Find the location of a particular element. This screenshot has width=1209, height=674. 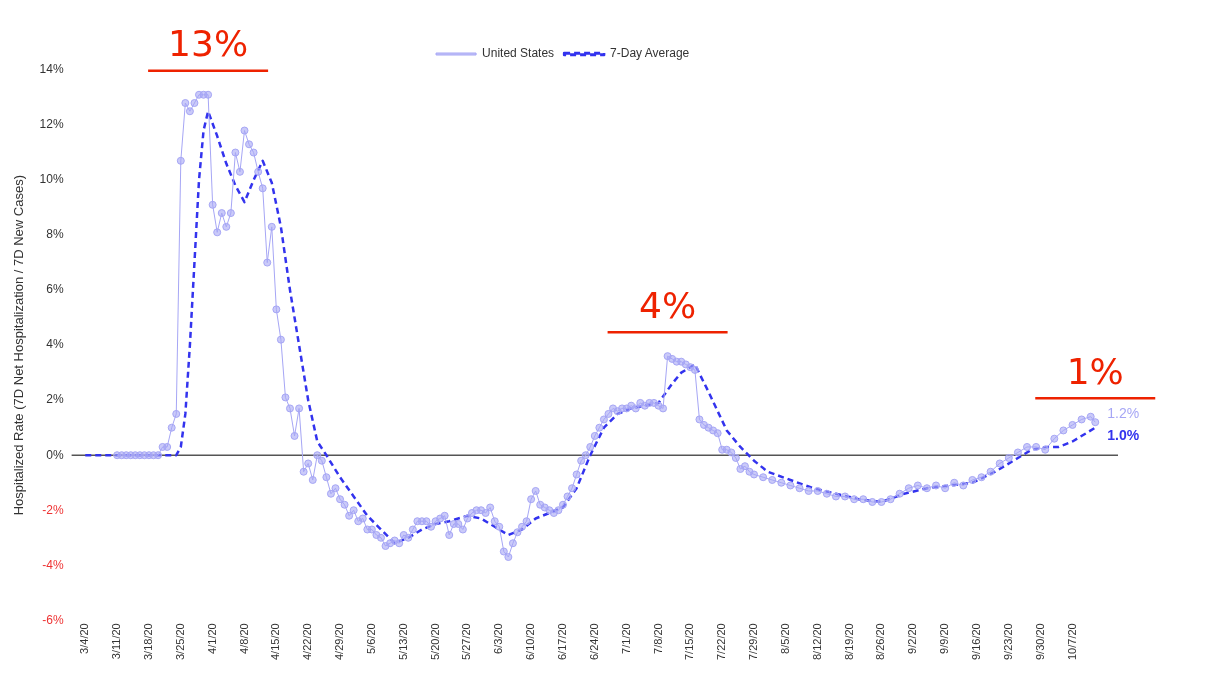

y-tick-label: -2% is located at coordinates (53, 509).